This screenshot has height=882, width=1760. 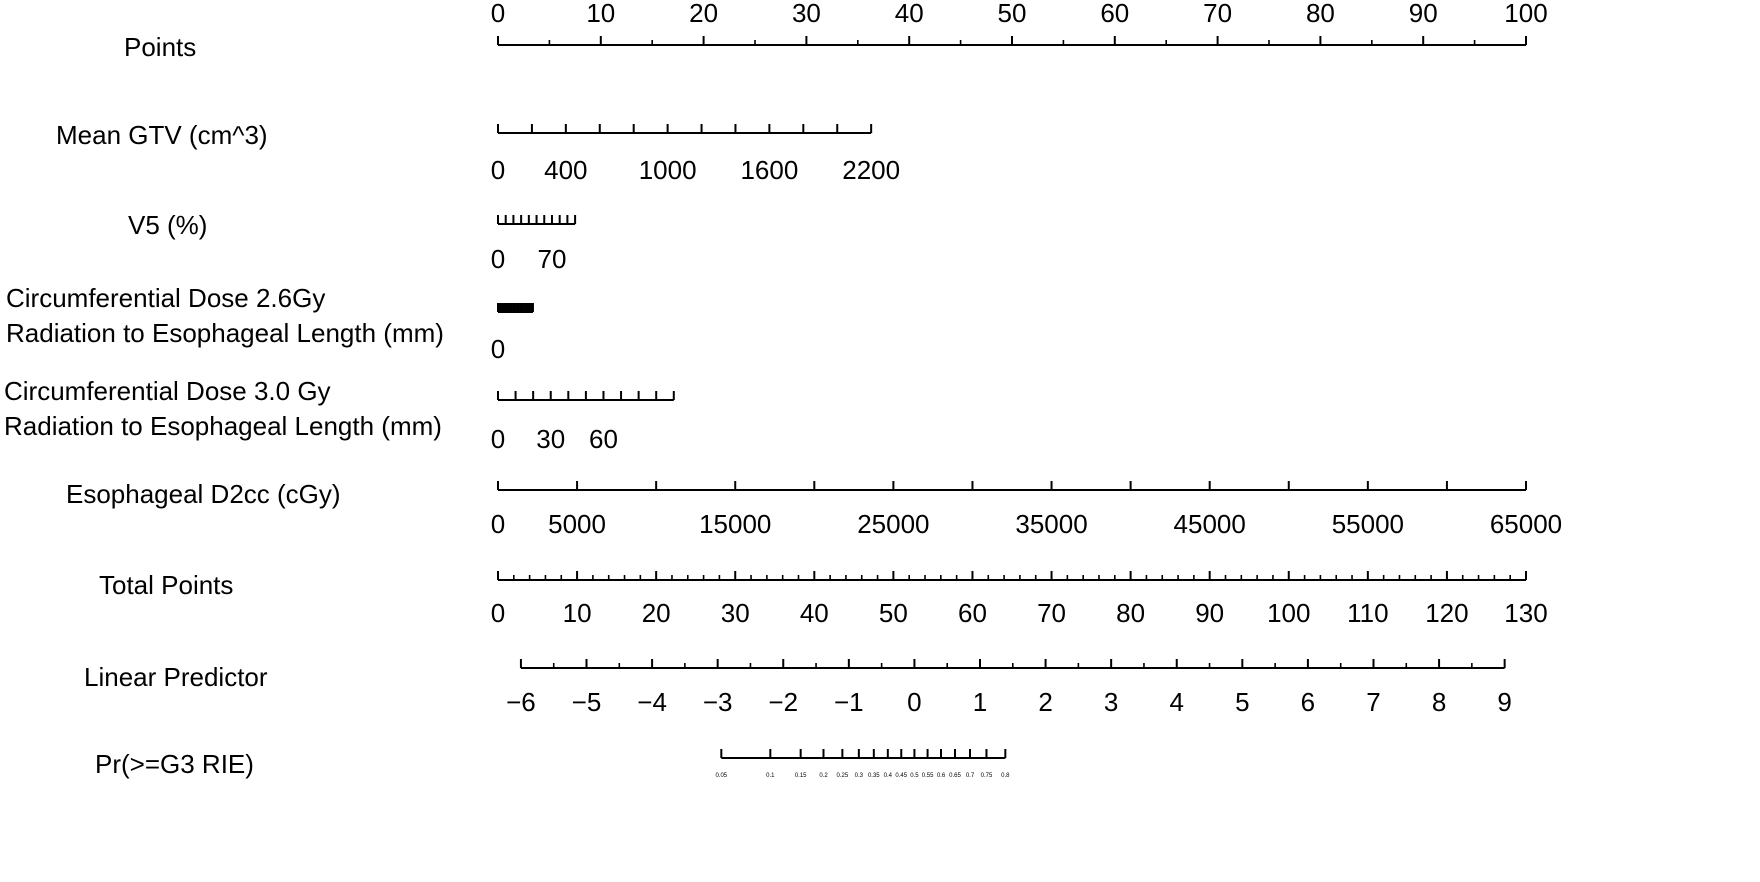 What do you see at coordinates (1051, 524) in the screenshot?
I see `d2cc-tick-label: 35000` at bounding box center [1051, 524].